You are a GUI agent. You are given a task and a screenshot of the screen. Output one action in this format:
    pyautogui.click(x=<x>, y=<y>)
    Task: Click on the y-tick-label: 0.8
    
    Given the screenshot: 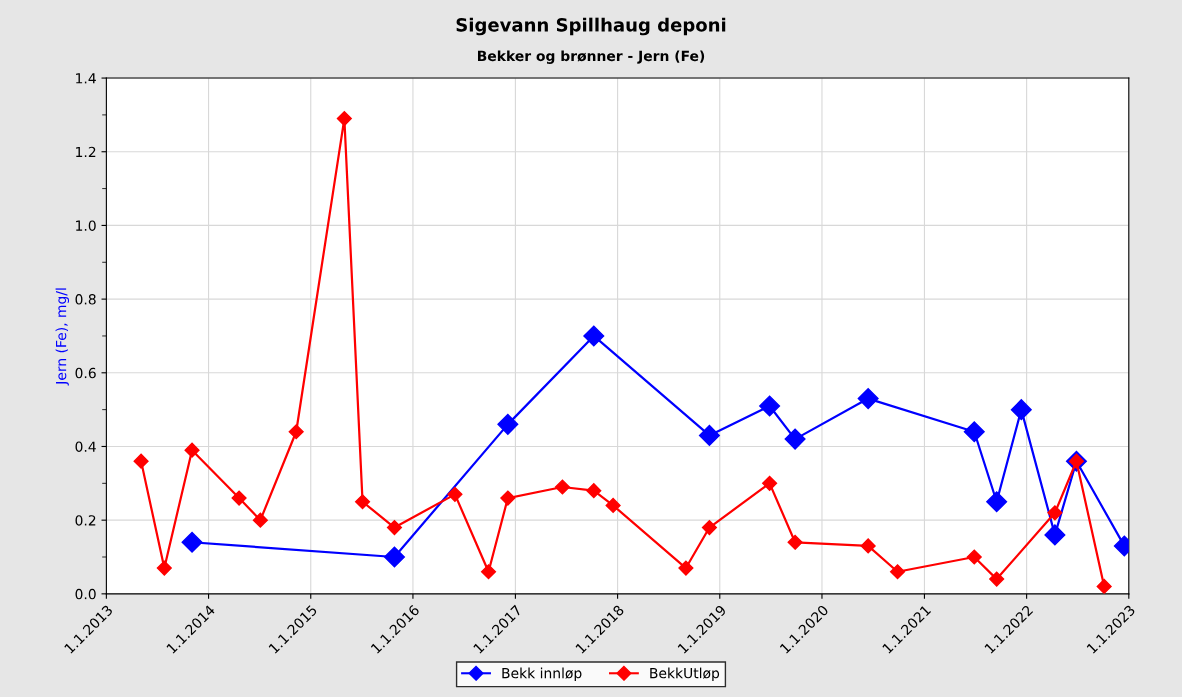 What is the action you would take?
    pyautogui.click(x=85, y=299)
    